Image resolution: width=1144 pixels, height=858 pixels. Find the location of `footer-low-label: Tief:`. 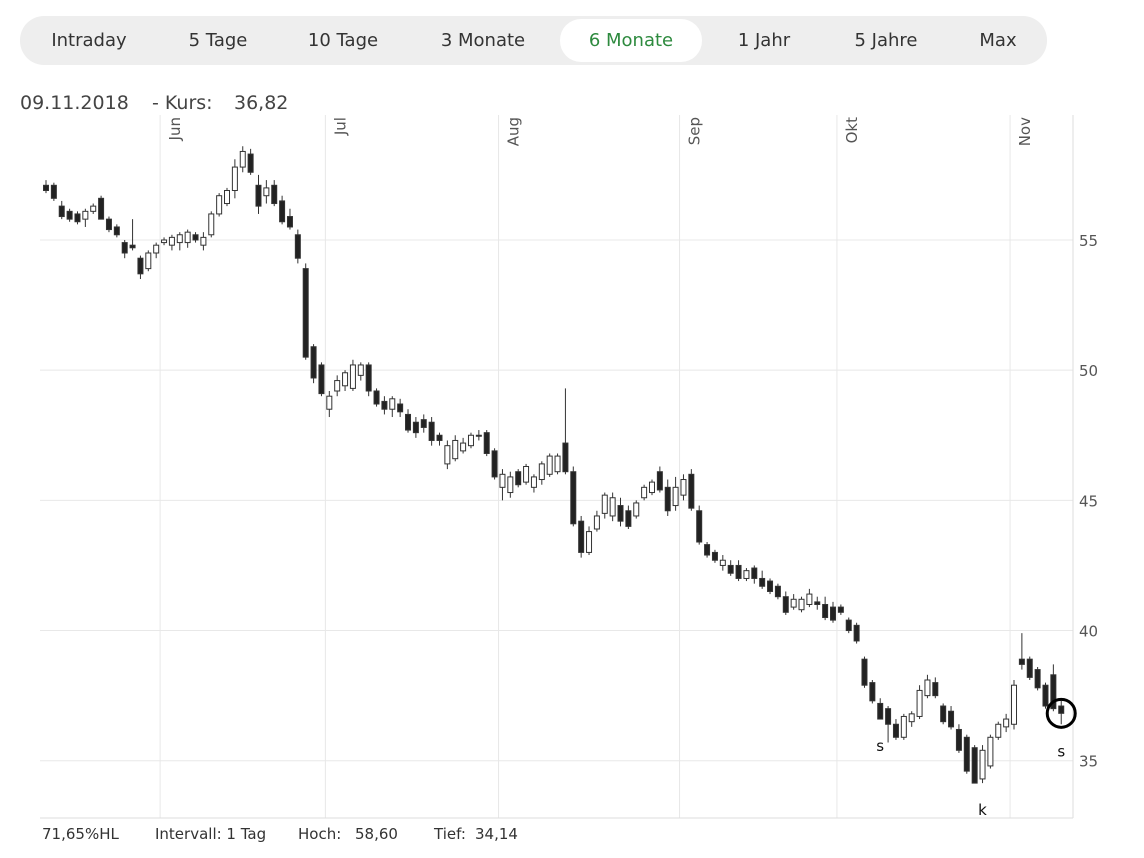

footer-low-label: Tief: is located at coordinates (449, 834).